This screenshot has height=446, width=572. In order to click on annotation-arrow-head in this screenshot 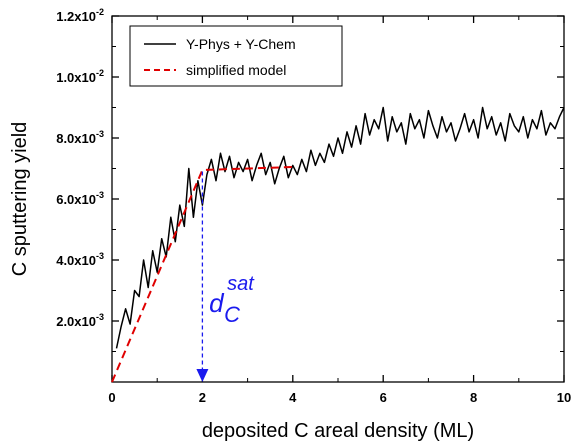, I will do `click(202, 375)`.